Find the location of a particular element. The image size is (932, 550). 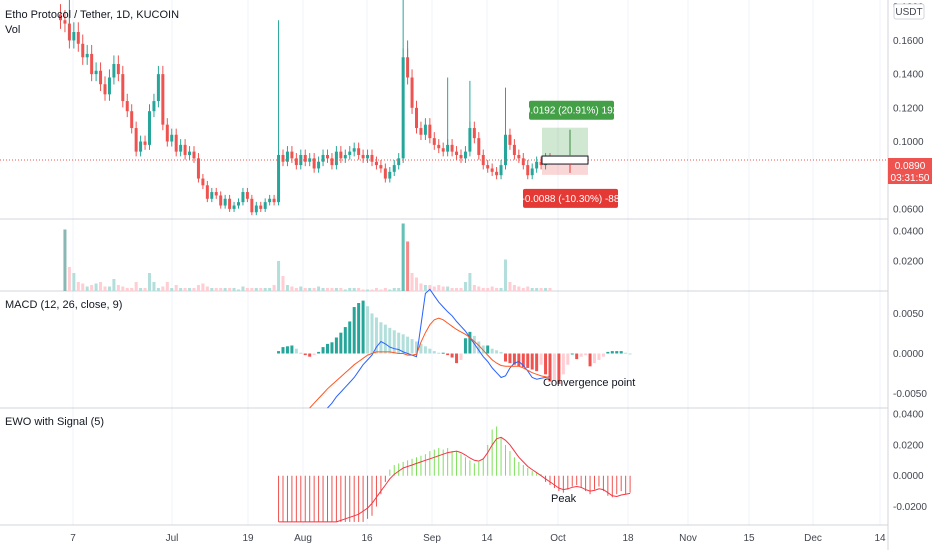

date-tick-8: 18 is located at coordinates (628, 538).